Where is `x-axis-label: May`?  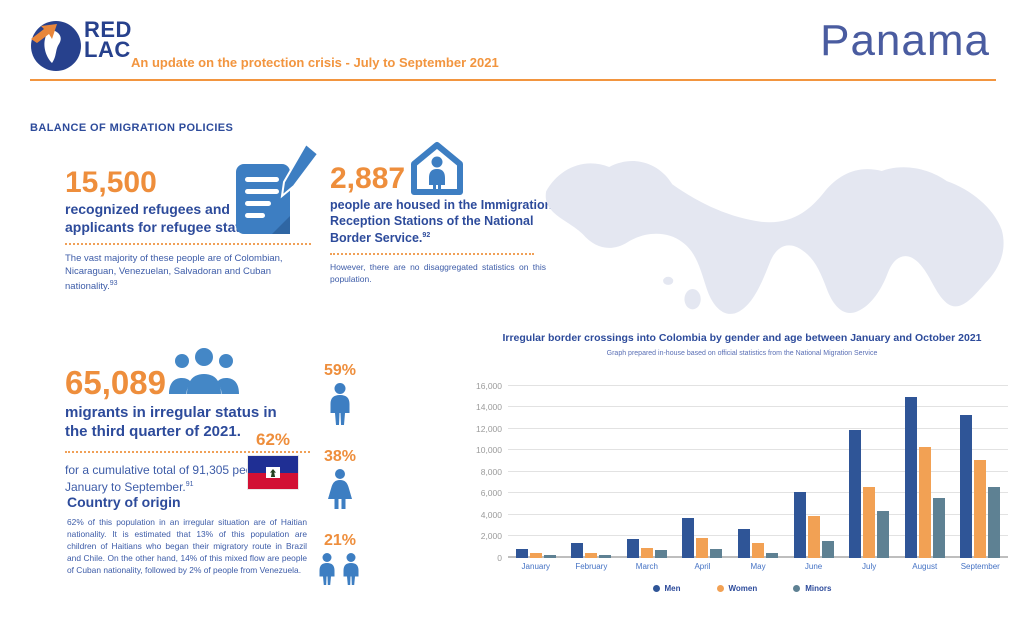
x-axis-label: May is located at coordinates (758, 566).